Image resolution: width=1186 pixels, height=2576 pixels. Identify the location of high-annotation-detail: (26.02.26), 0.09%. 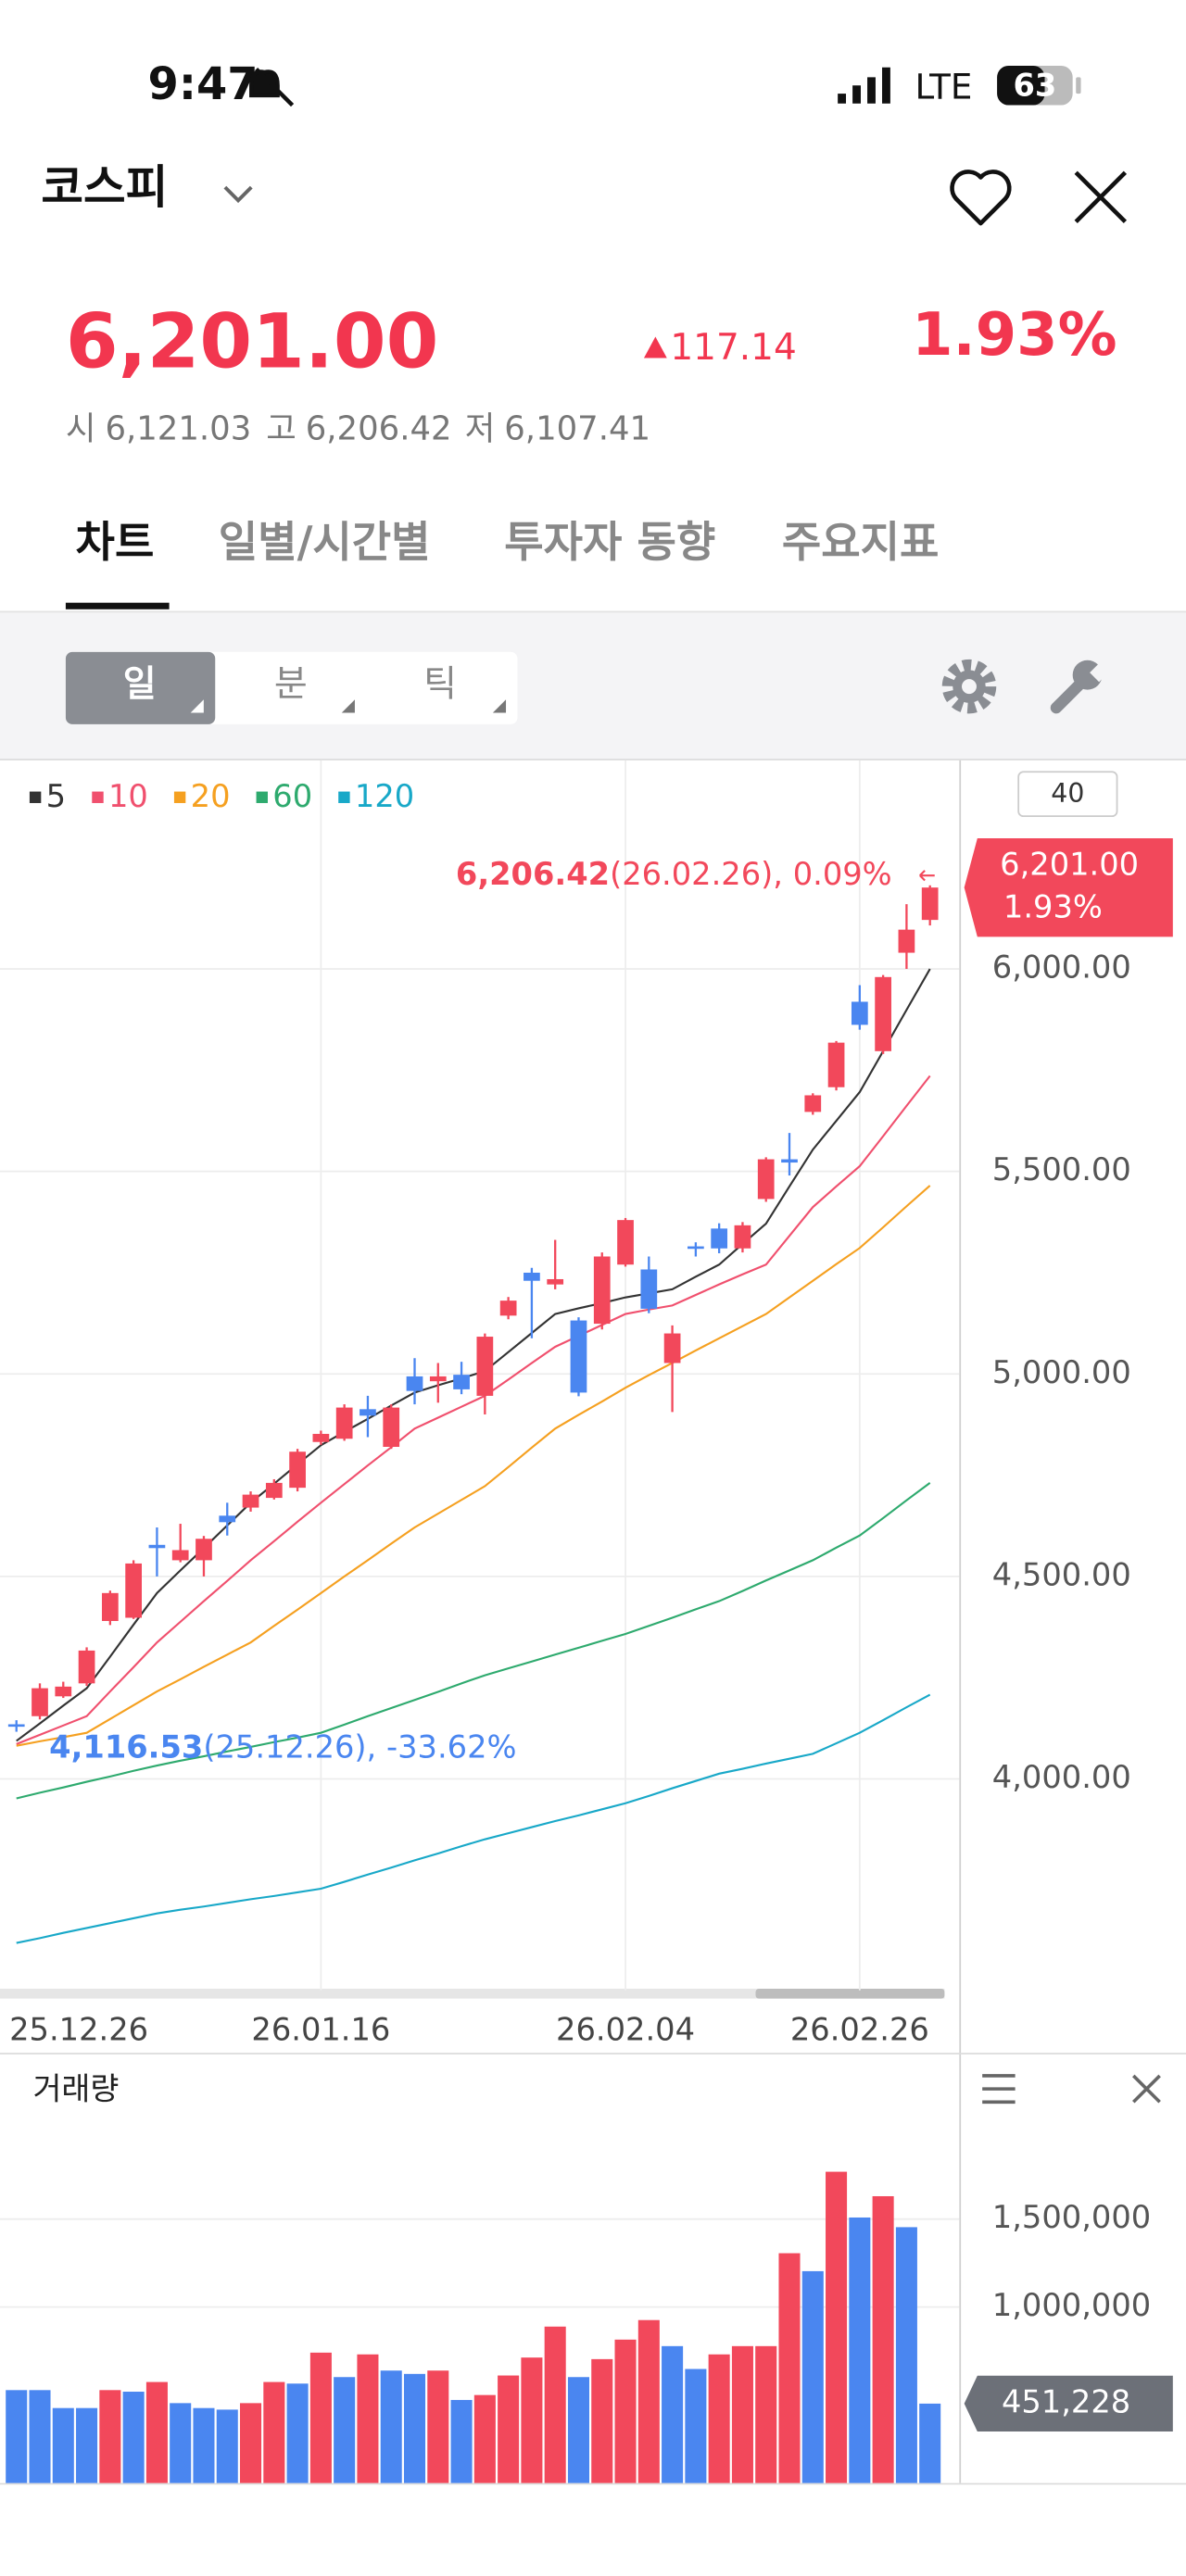
(751, 874).